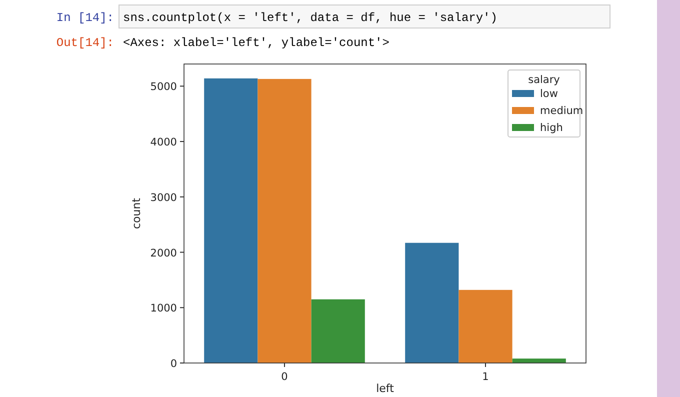 The width and height of the screenshot is (680, 397). I want to click on x-axis-title: left, so click(385, 388).